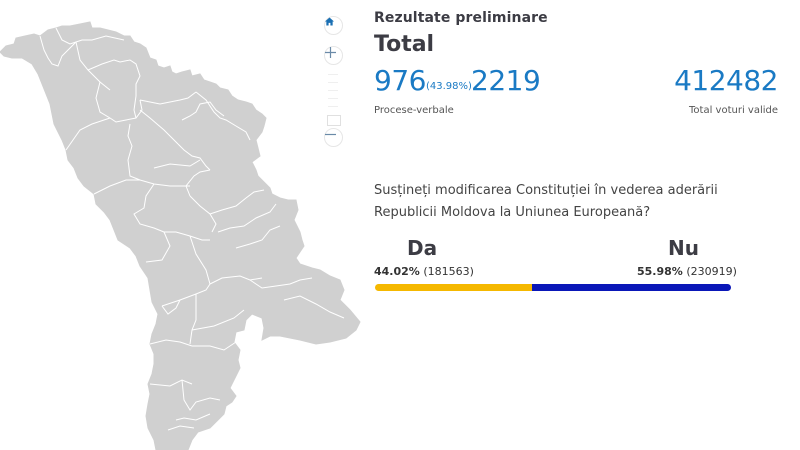 This screenshot has height=450, width=800. Describe the element at coordinates (334, 120) in the screenshot. I see `zoom-slider-handle` at that location.